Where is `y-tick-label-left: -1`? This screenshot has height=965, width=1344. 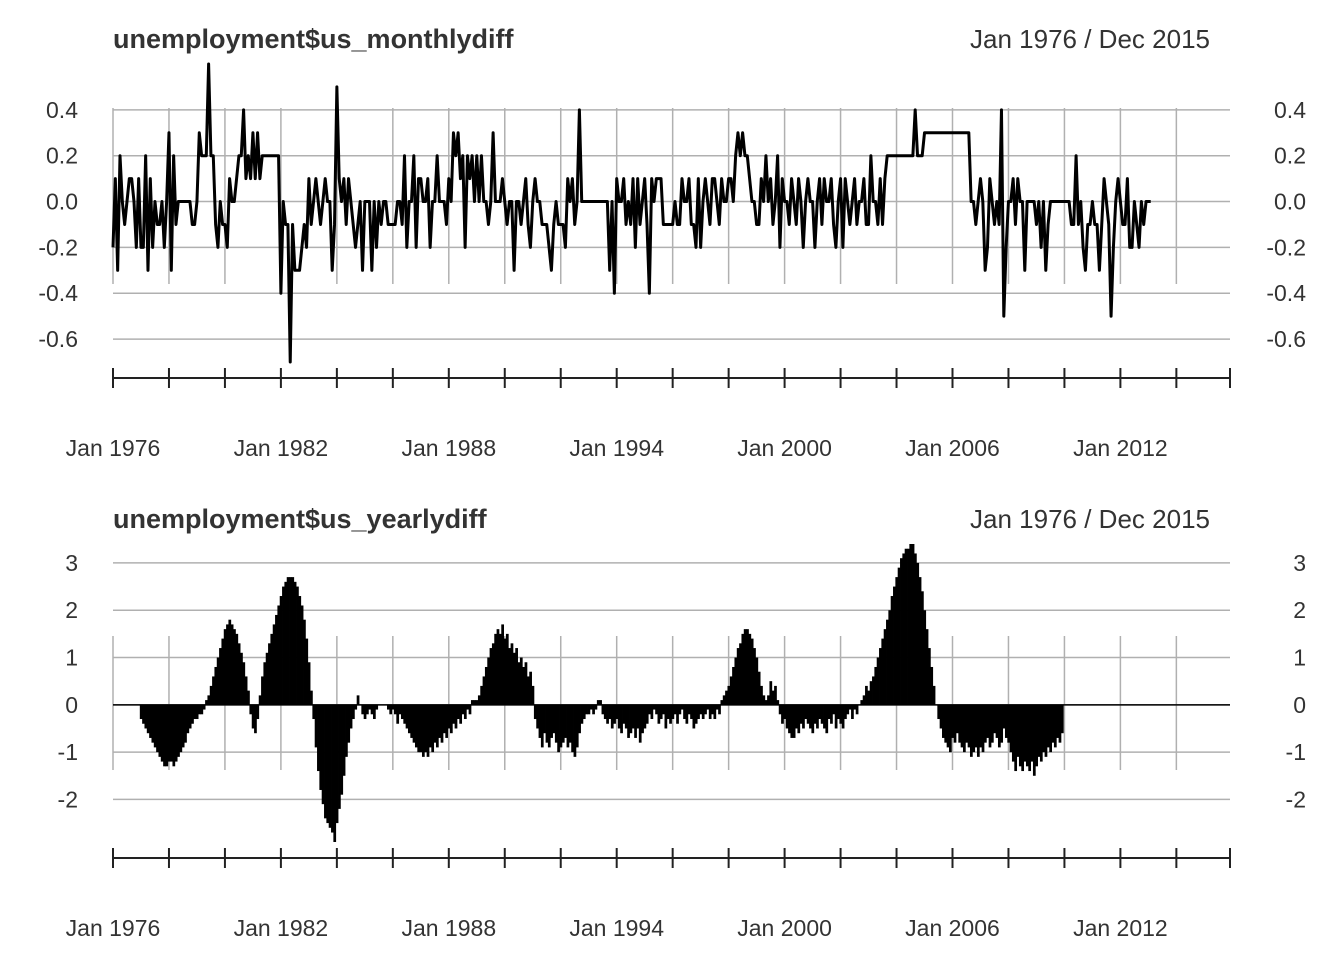 y-tick-label-left: -1 is located at coordinates (68, 752).